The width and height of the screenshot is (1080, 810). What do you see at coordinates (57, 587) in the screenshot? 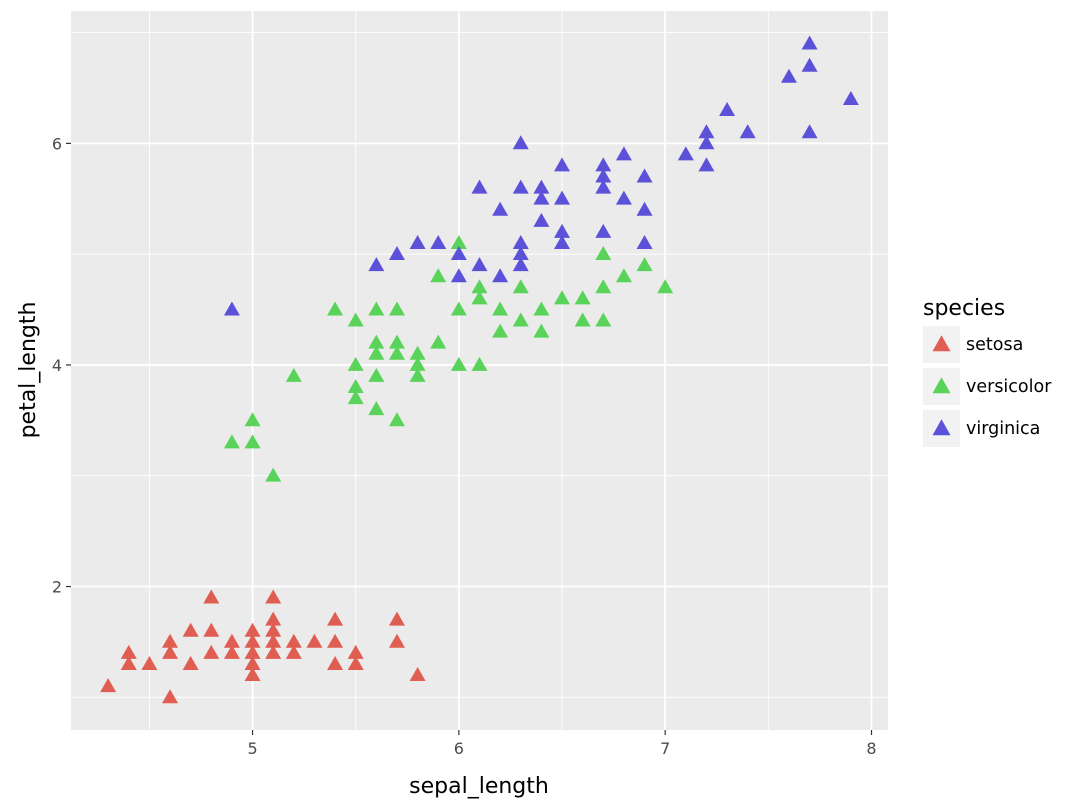
I see `y-tick-label: 2` at bounding box center [57, 587].